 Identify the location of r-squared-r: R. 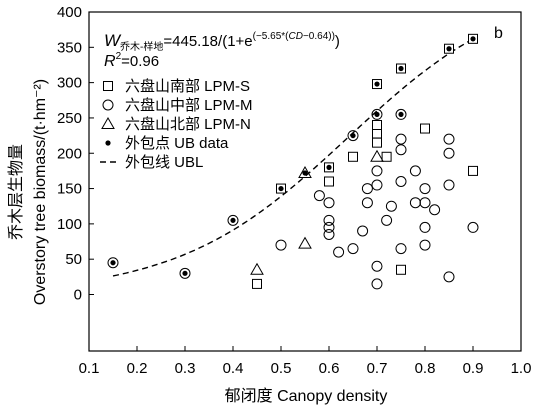
(110, 61).